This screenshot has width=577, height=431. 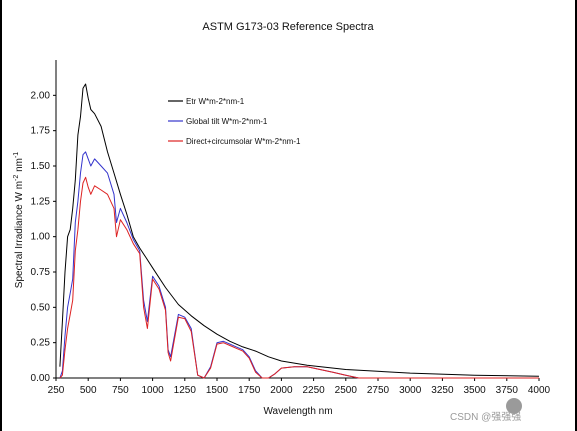 What do you see at coordinates (474, 390) in the screenshot?
I see `x-tick-label: 3500` at bounding box center [474, 390].